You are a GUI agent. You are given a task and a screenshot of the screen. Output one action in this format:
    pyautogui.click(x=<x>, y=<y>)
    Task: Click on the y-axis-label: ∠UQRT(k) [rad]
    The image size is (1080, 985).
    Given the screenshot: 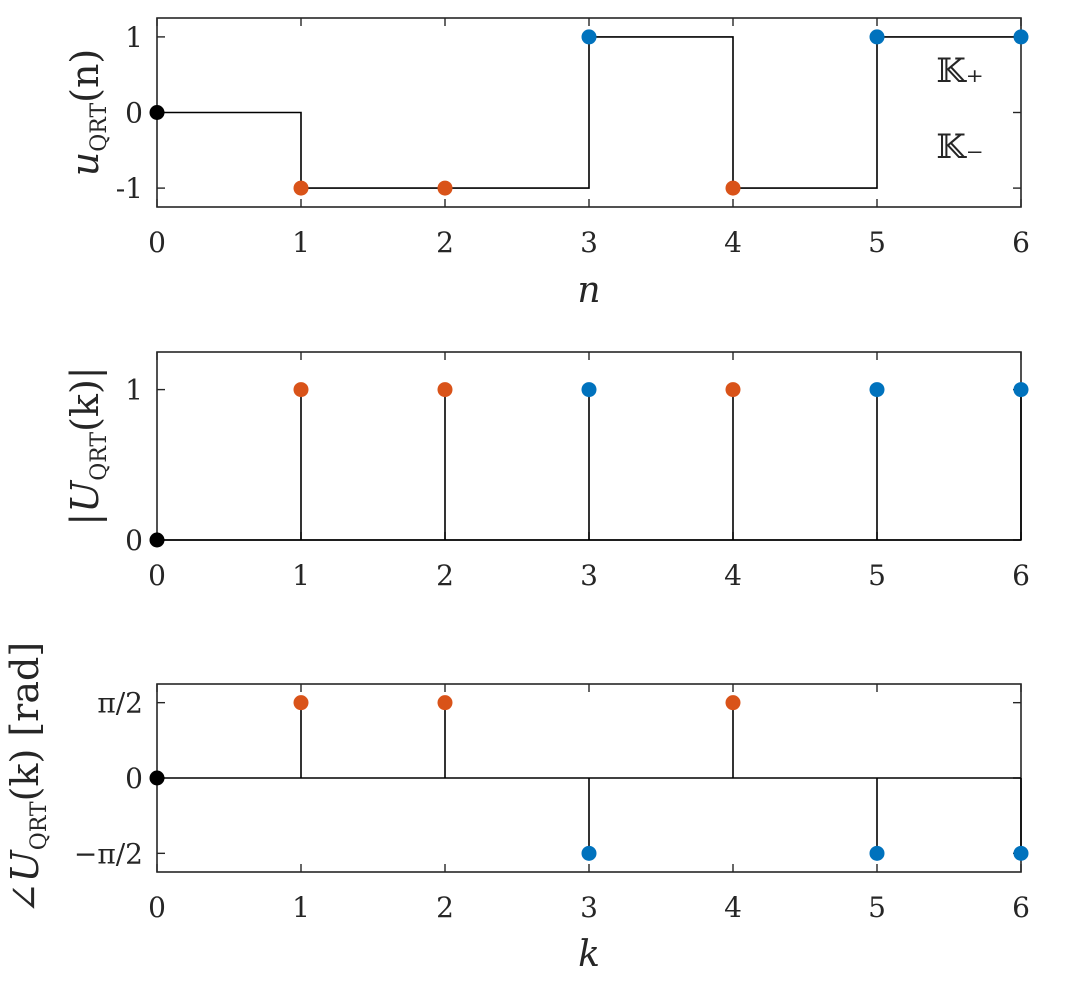 What is the action you would take?
    pyautogui.click(x=27, y=778)
    